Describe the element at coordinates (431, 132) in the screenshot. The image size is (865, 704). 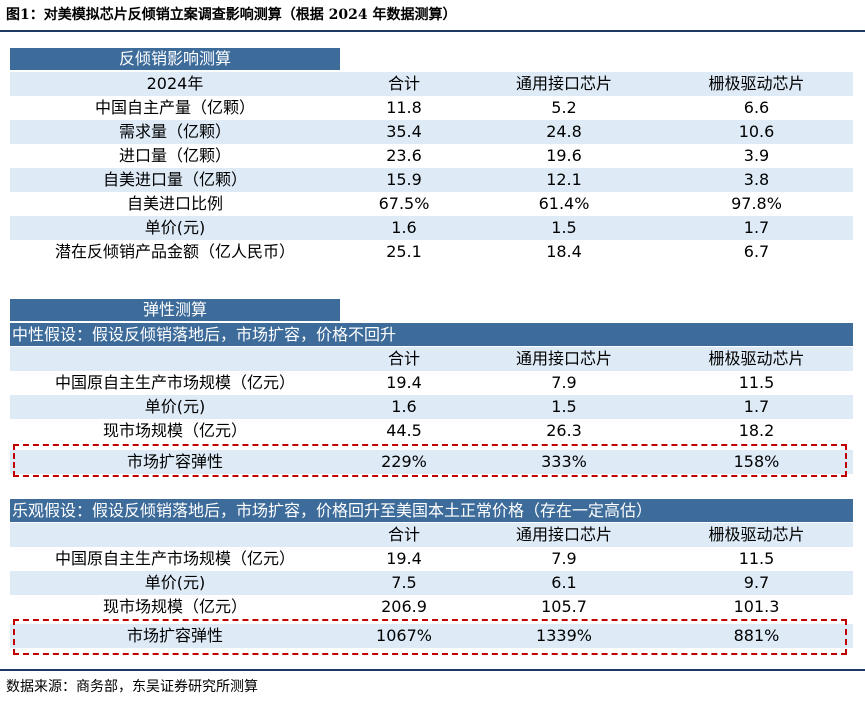
I see `table-row: 需求量（亿颗） 35.4 24.8 10.6` at that location.